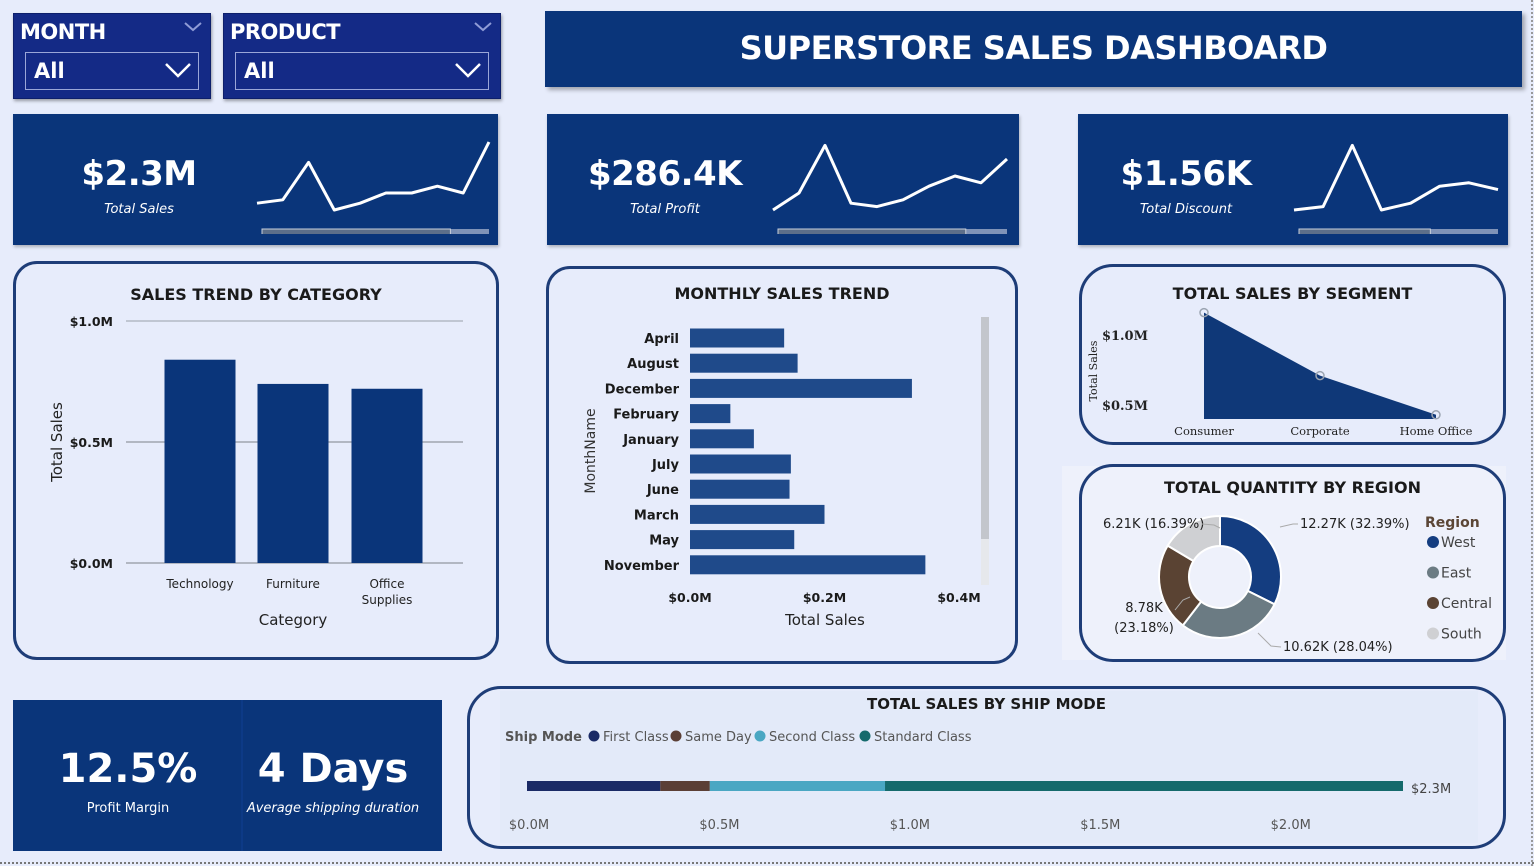 The height and width of the screenshot is (866, 1534). What do you see at coordinates (139, 209) in the screenshot?
I see `kpi-caption: Total Sales` at bounding box center [139, 209].